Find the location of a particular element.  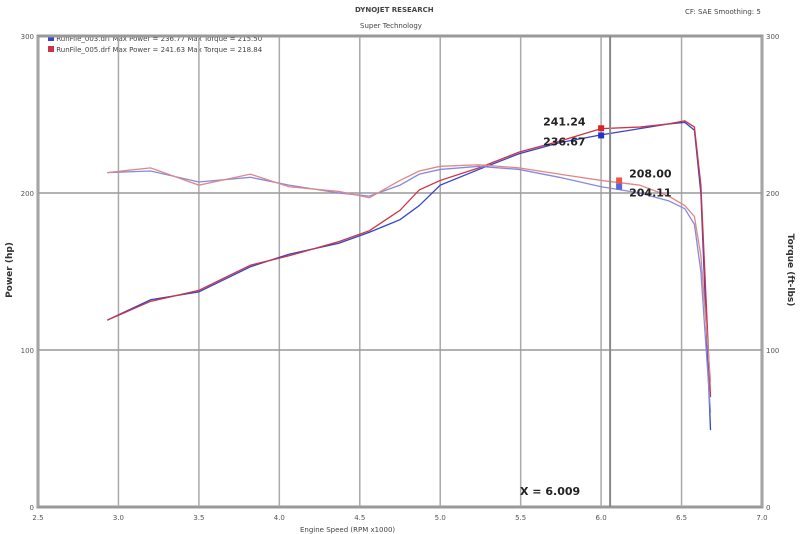

cursor-readout: X = 6.009 is located at coordinates (550, 491).